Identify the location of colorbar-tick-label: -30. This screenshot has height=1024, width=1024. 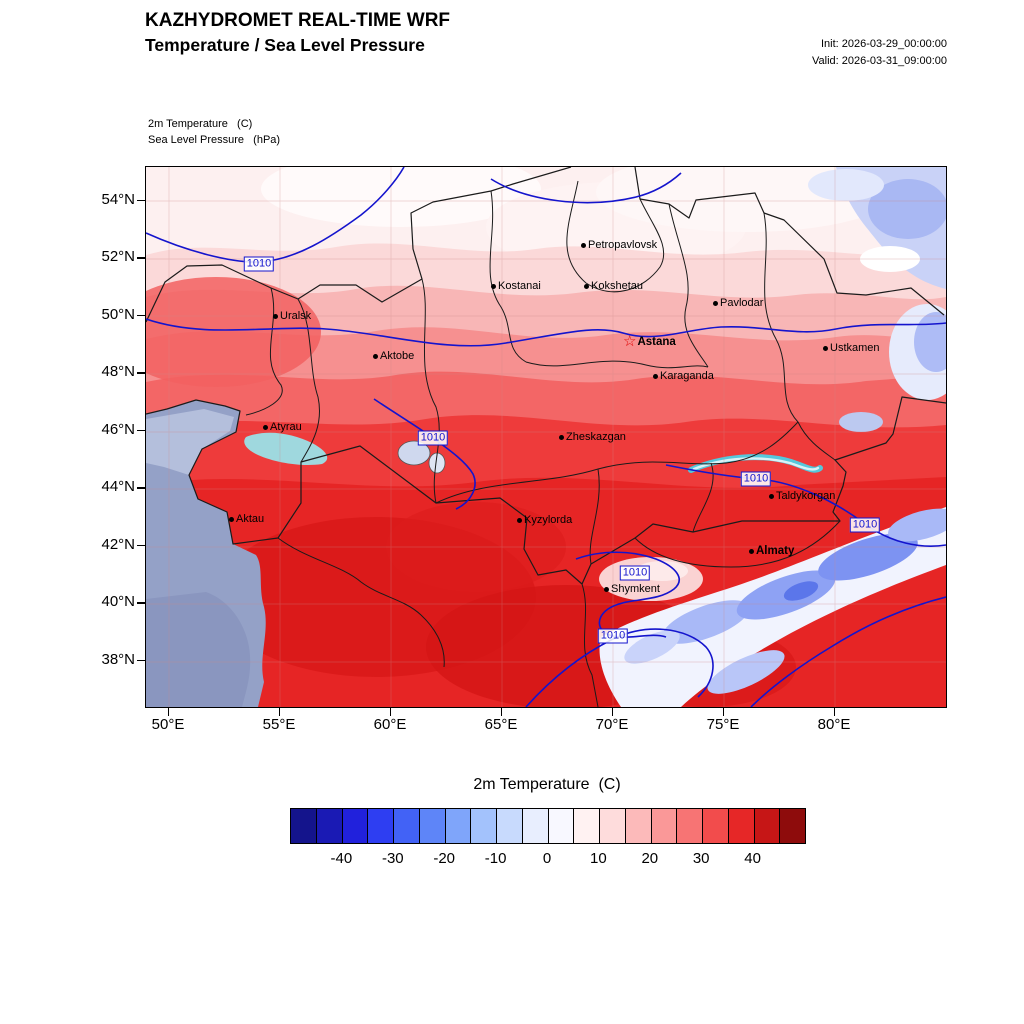
(392, 858).